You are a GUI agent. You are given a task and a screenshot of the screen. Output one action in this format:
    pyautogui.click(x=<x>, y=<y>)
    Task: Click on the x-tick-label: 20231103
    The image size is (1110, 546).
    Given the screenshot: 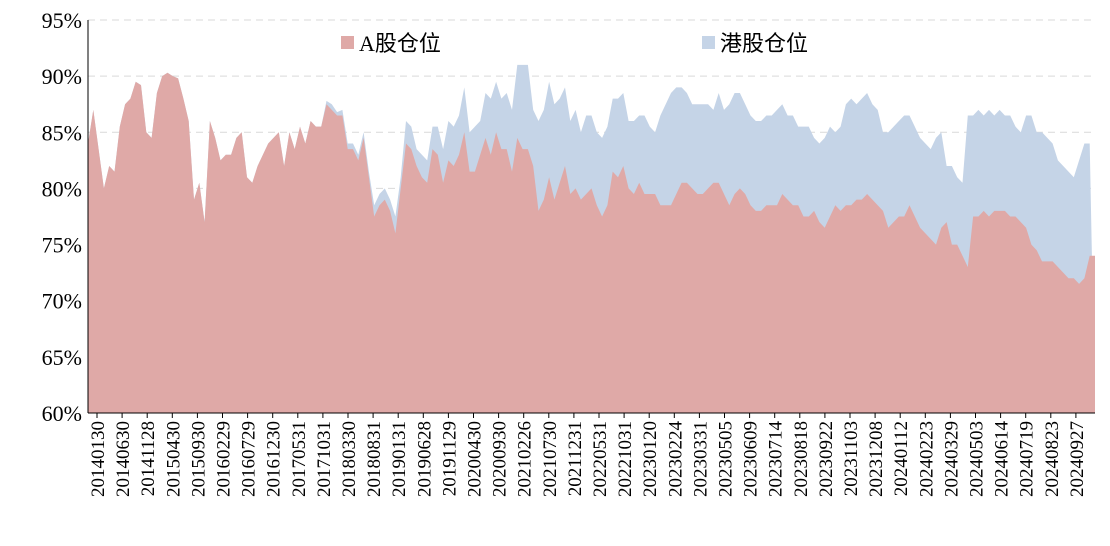 What is the action you would take?
    pyautogui.click(x=851, y=458)
    